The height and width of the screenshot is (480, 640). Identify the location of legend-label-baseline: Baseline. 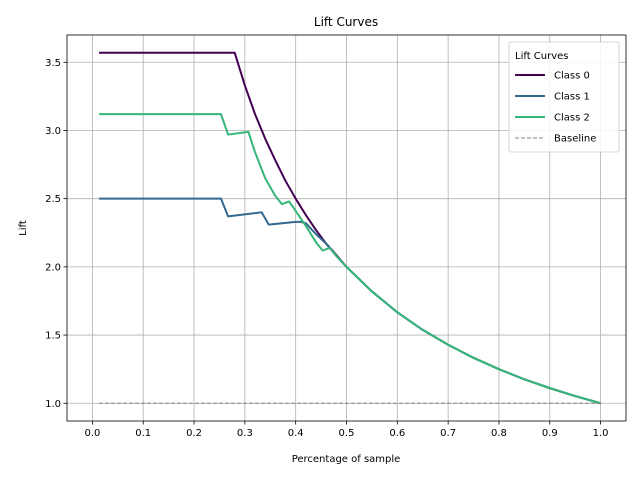
(575, 139).